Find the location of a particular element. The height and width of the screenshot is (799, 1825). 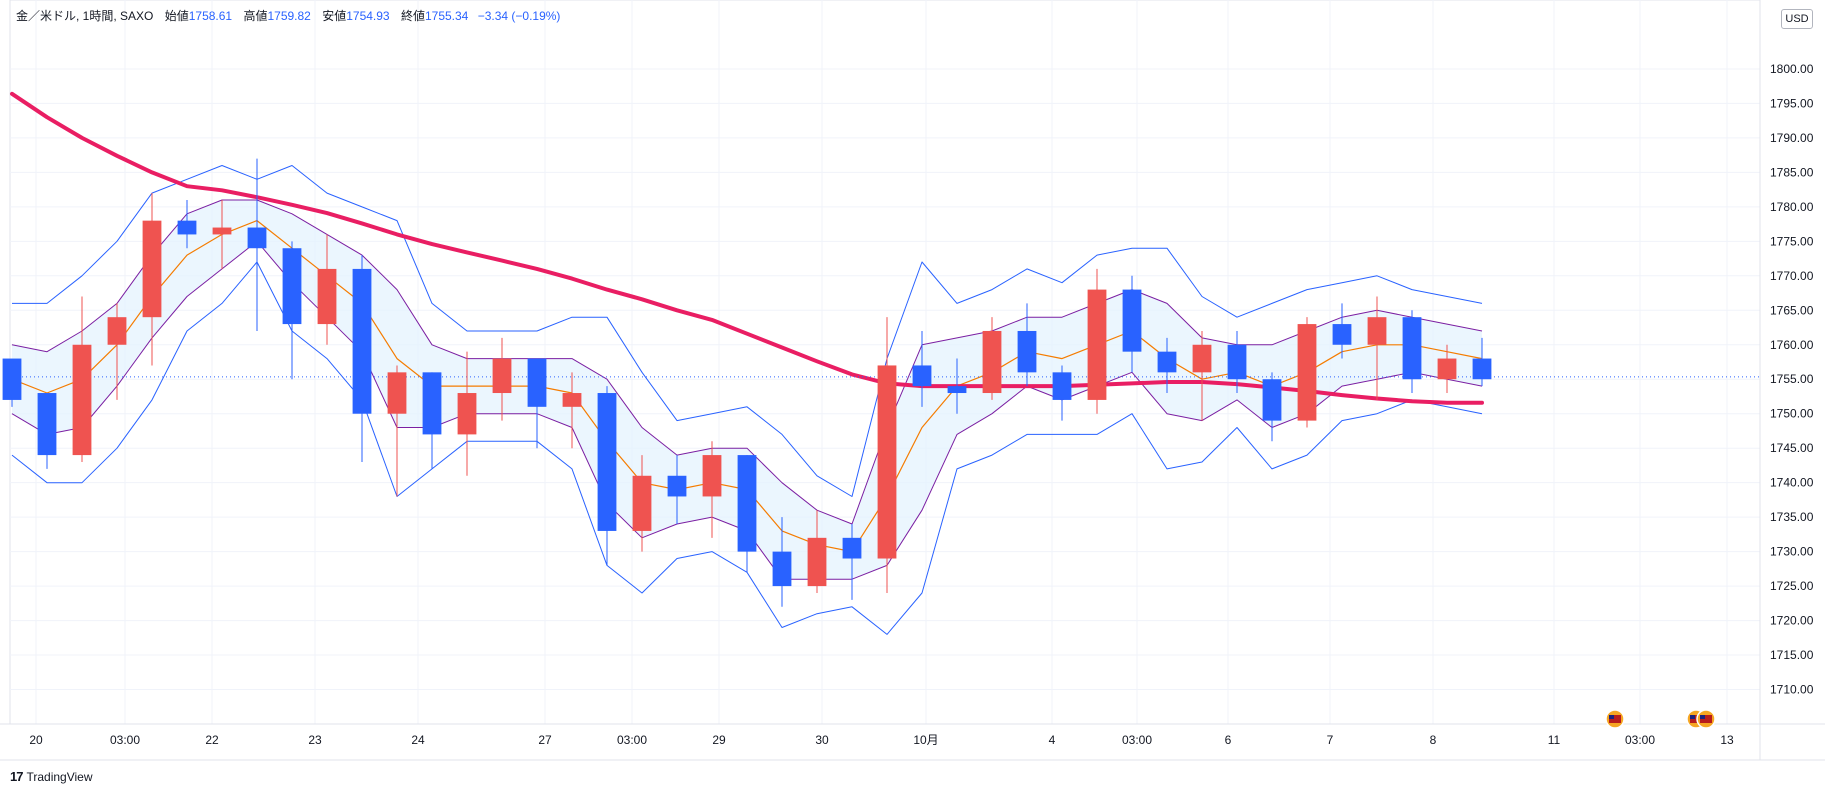

x-tick-label: 27 is located at coordinates (545, 740).